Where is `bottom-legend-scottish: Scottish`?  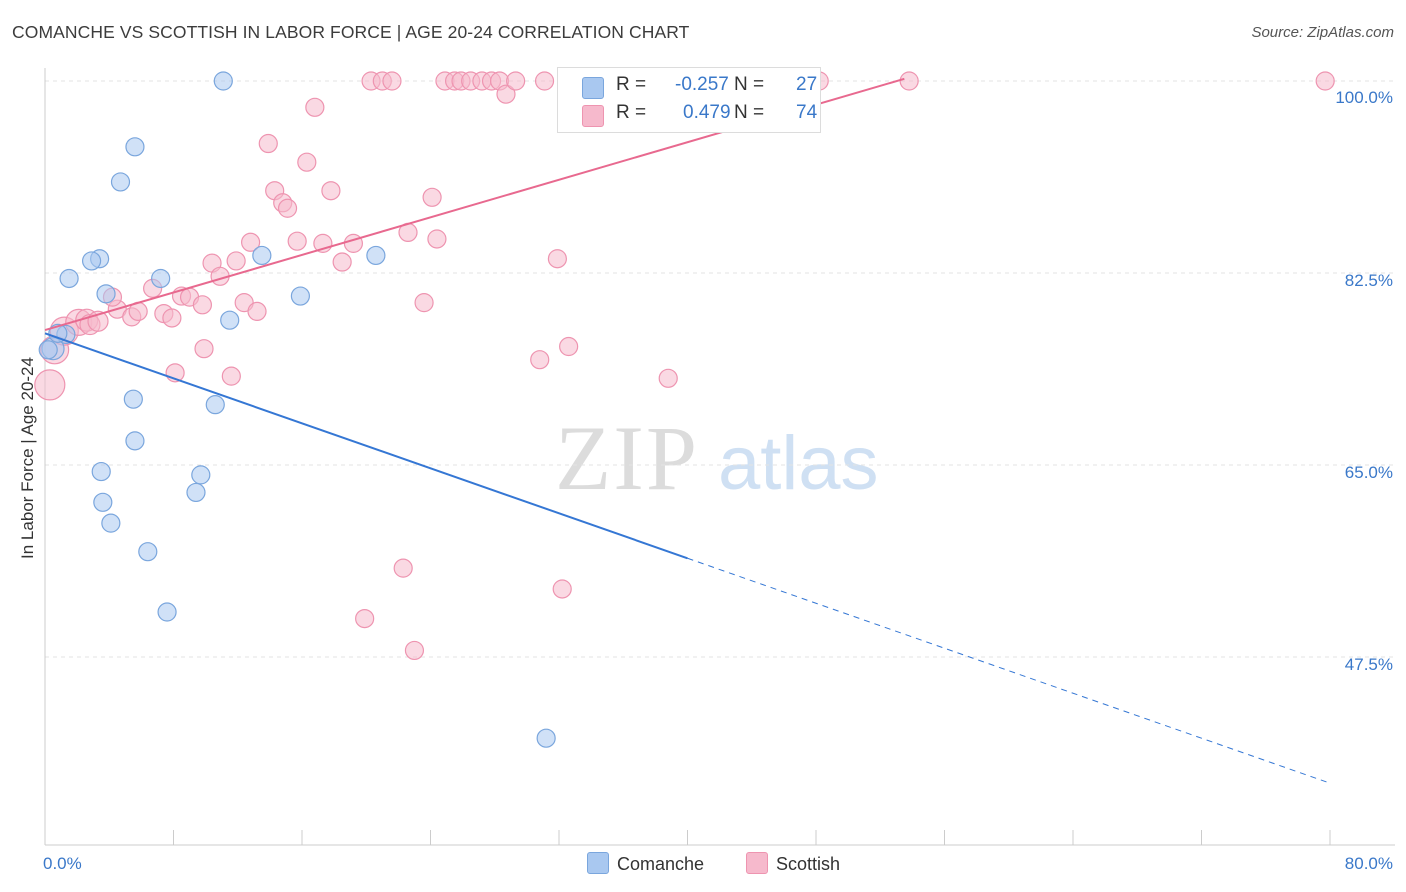
bottom-legend-scottish: Scottish is located at coordinates (793, 863).